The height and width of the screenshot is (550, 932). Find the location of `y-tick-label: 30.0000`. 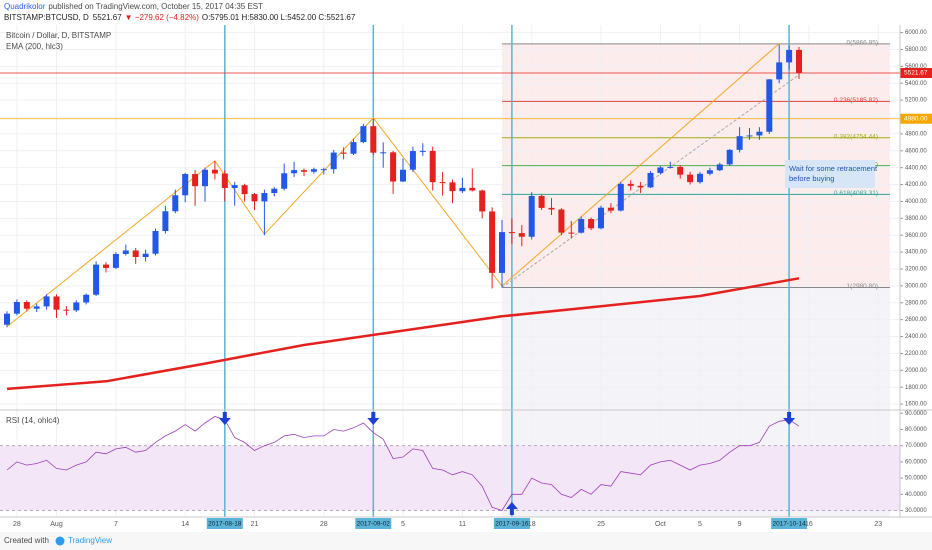

y-tick-label: 30.0000 is located at coordinates (916, 511).